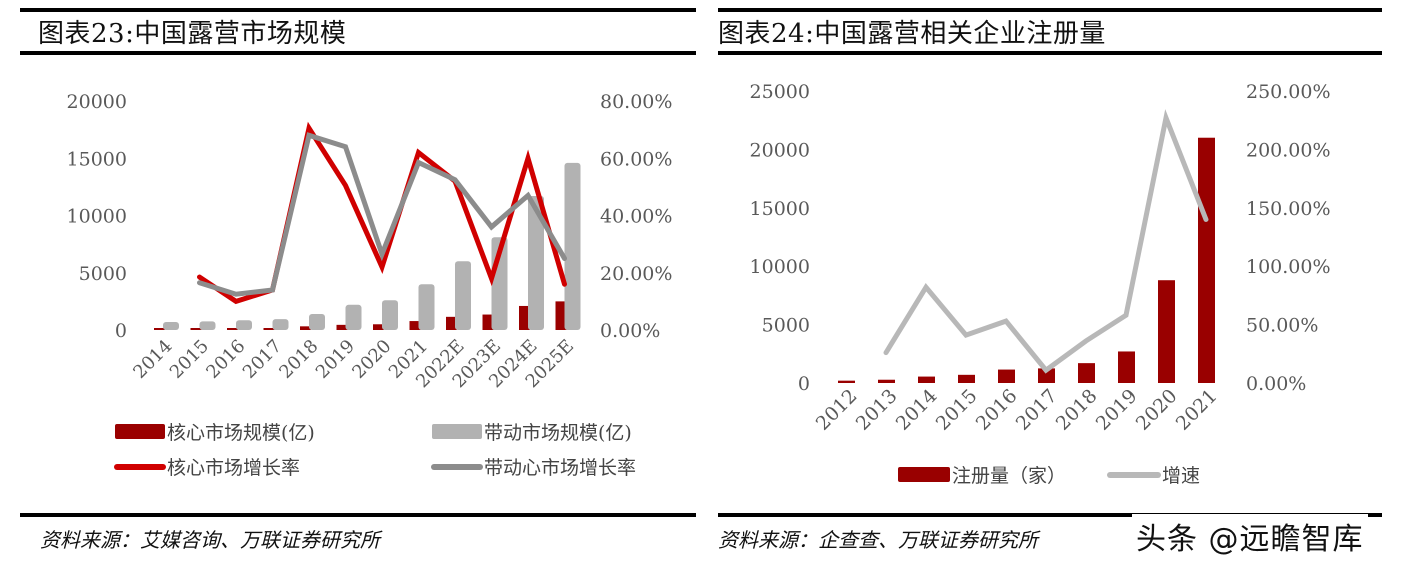 The width and height of the screenshot is (1413, 568). Describe the element at coordinates (1250, 536) in the screenshot. I see `watermark: 头条 @远瞻智库` at that location.